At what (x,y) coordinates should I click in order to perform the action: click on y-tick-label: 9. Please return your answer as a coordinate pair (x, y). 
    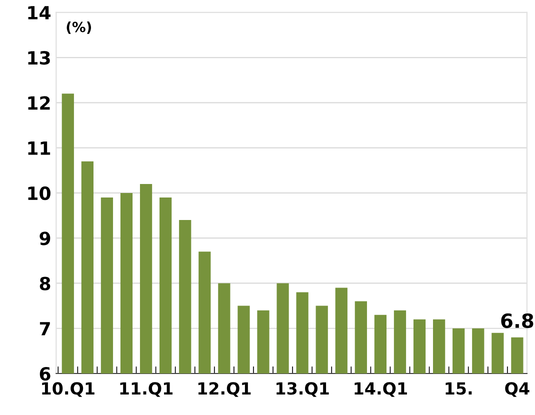
    Looking at the image, I should click on (45, 239).